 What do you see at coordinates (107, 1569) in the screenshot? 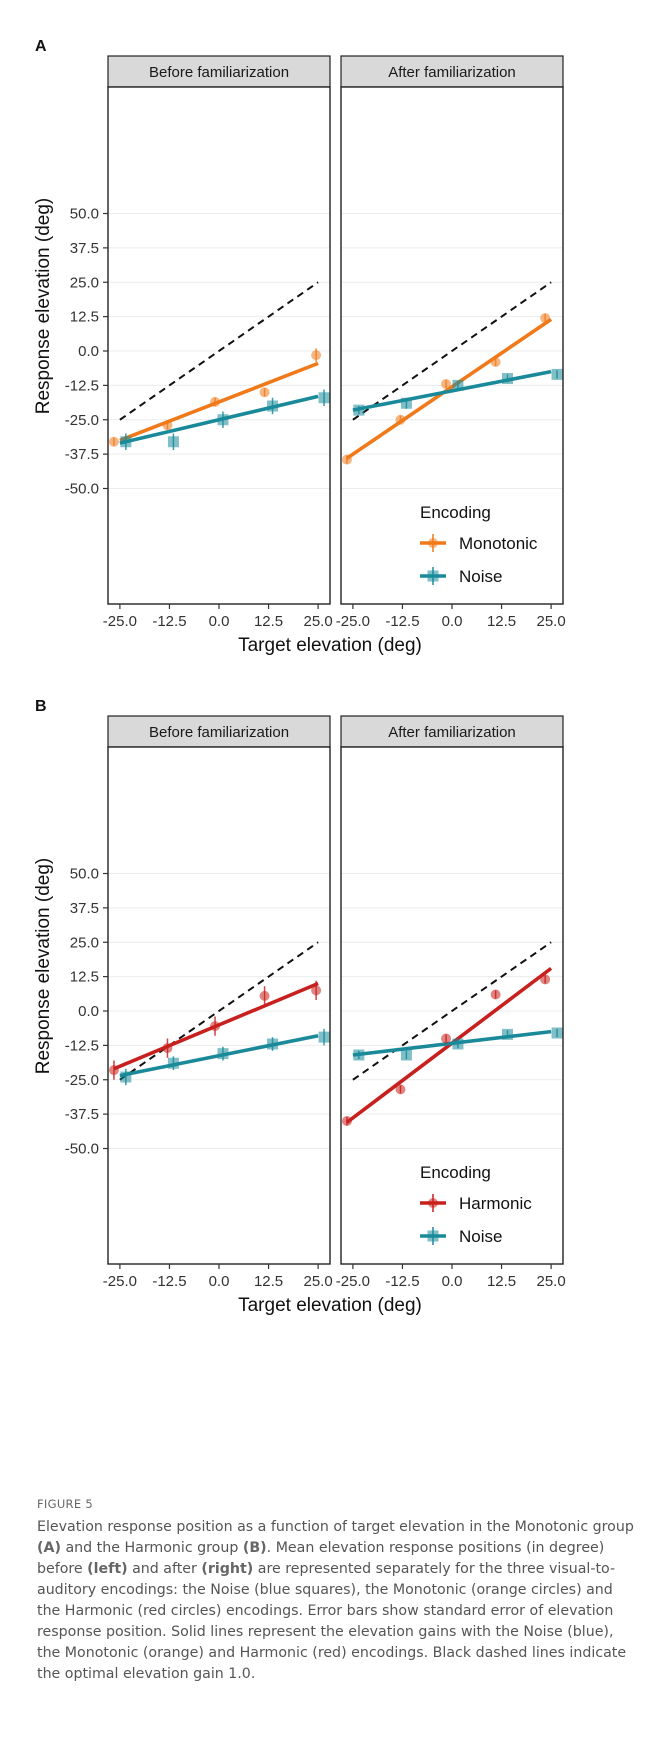
I see `caption-bold-ref: (left)` at bounding box center [107, 1569].